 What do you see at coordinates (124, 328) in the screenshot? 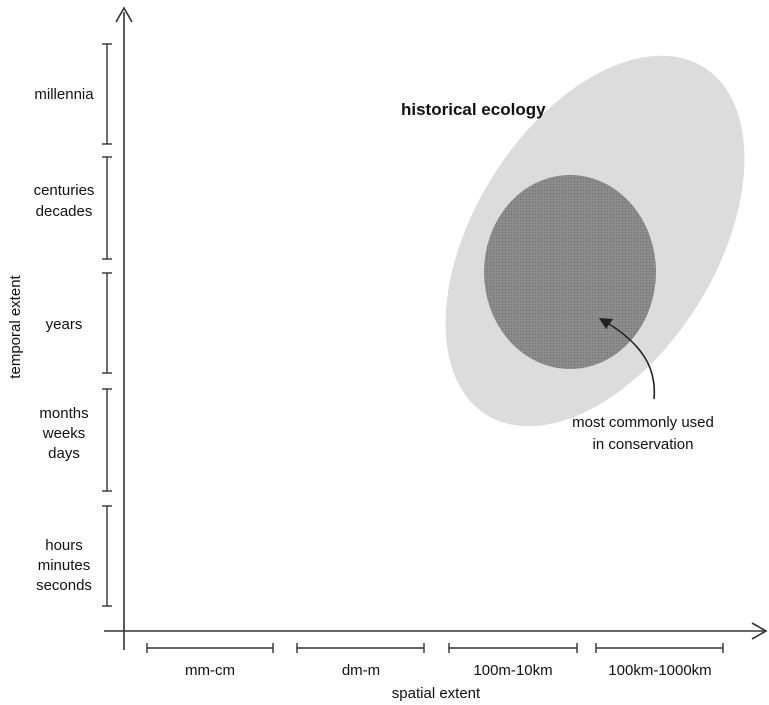
I see `y-axis` at bounding box center [124, 328].